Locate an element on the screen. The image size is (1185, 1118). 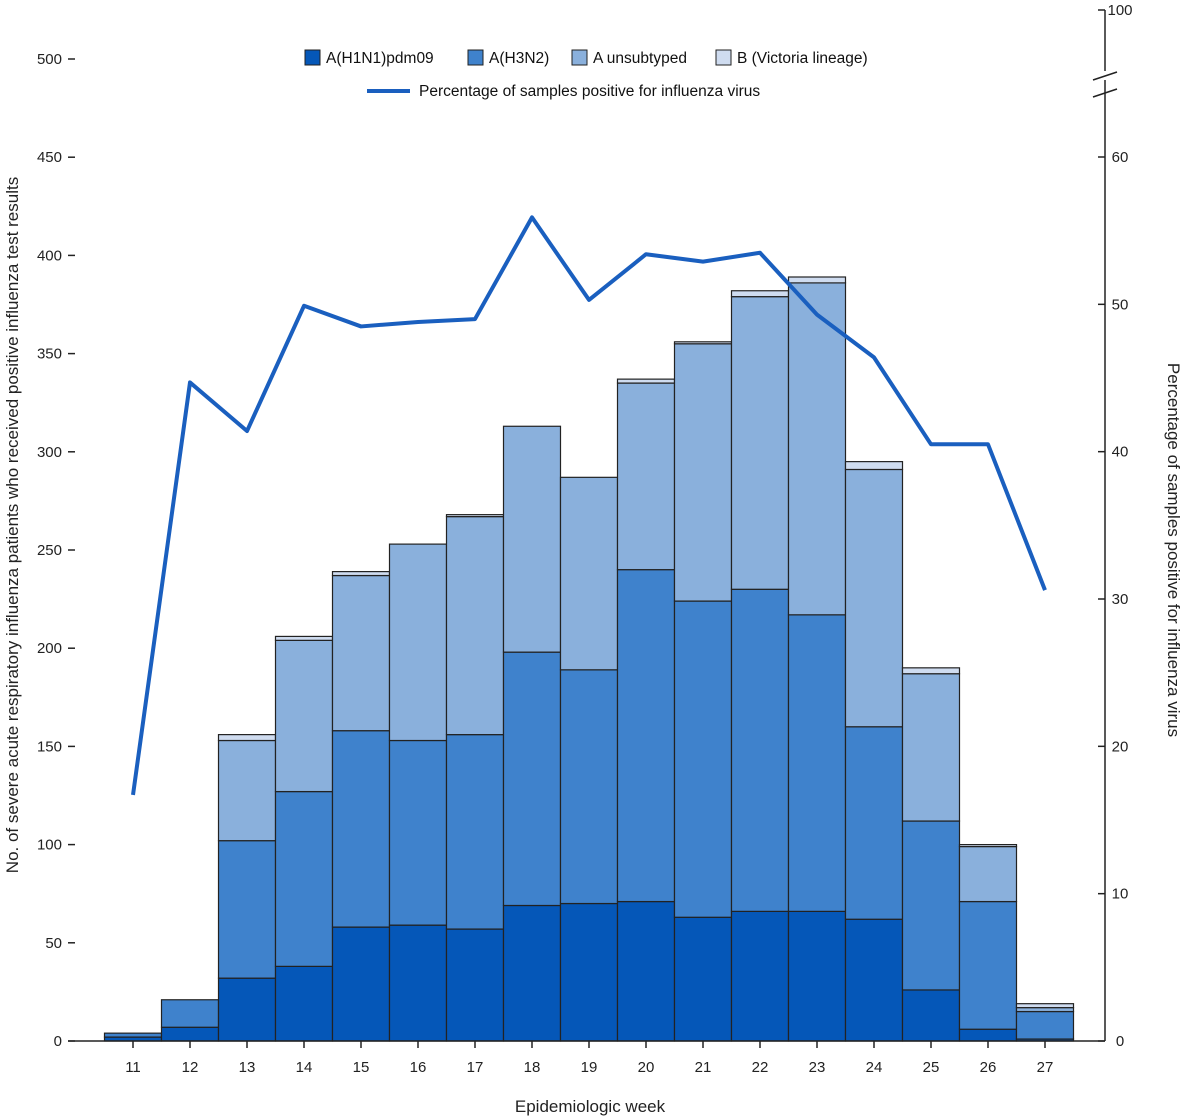
bar-12-s0 is located at coordinates (190, 1034).